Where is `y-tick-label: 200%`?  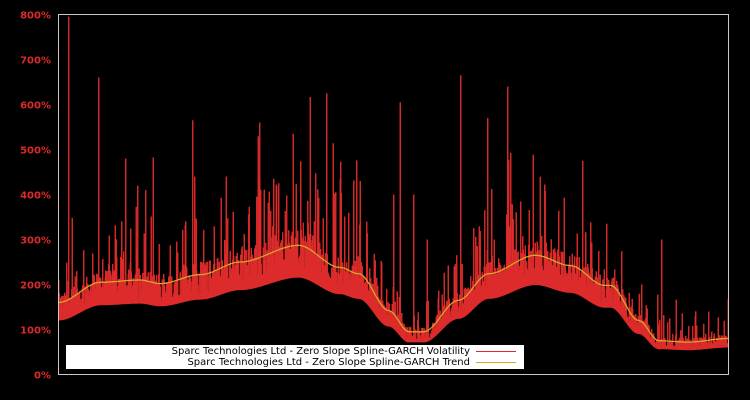 y-tick-label: 200% is located at coordinates (35, 286).